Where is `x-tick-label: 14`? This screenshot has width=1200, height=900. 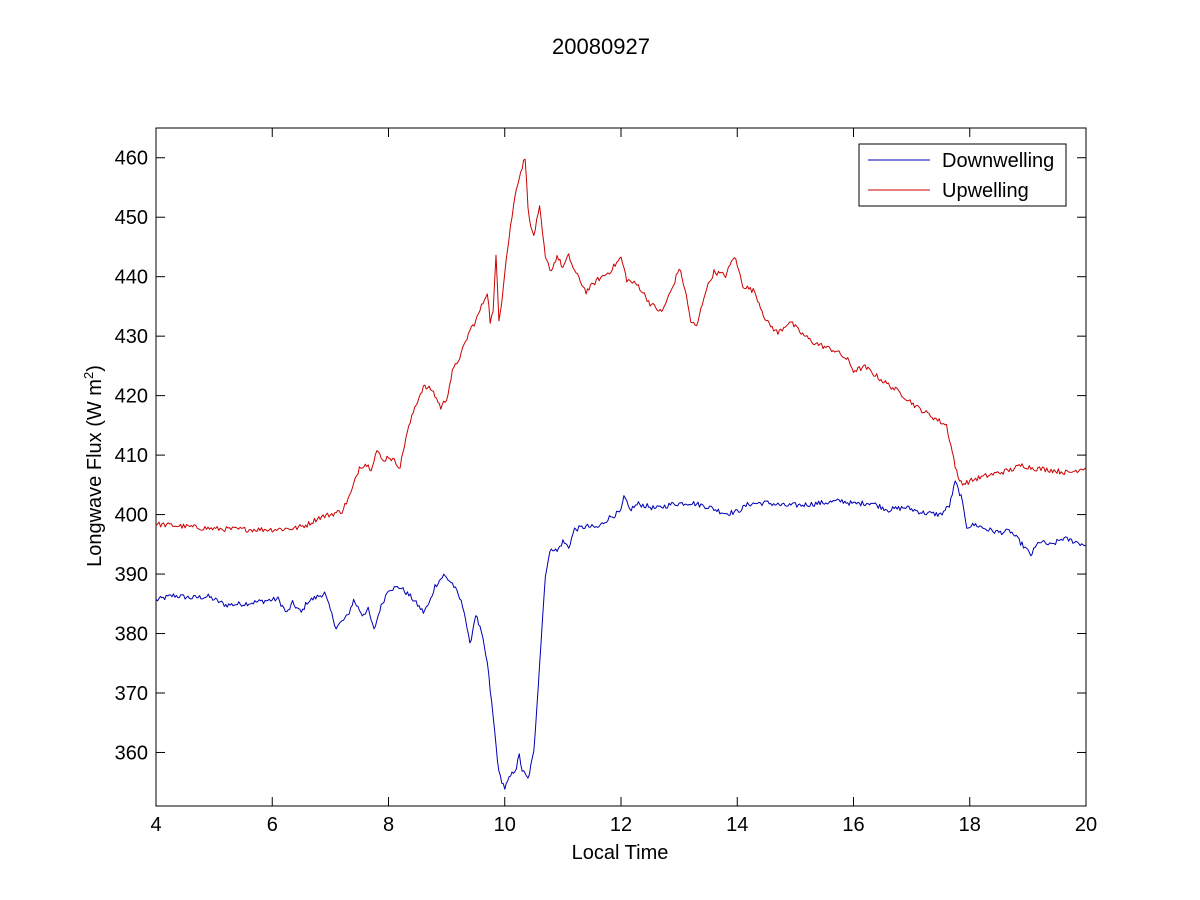
x-tick-label: 14 is located at coordinates (737, 825).